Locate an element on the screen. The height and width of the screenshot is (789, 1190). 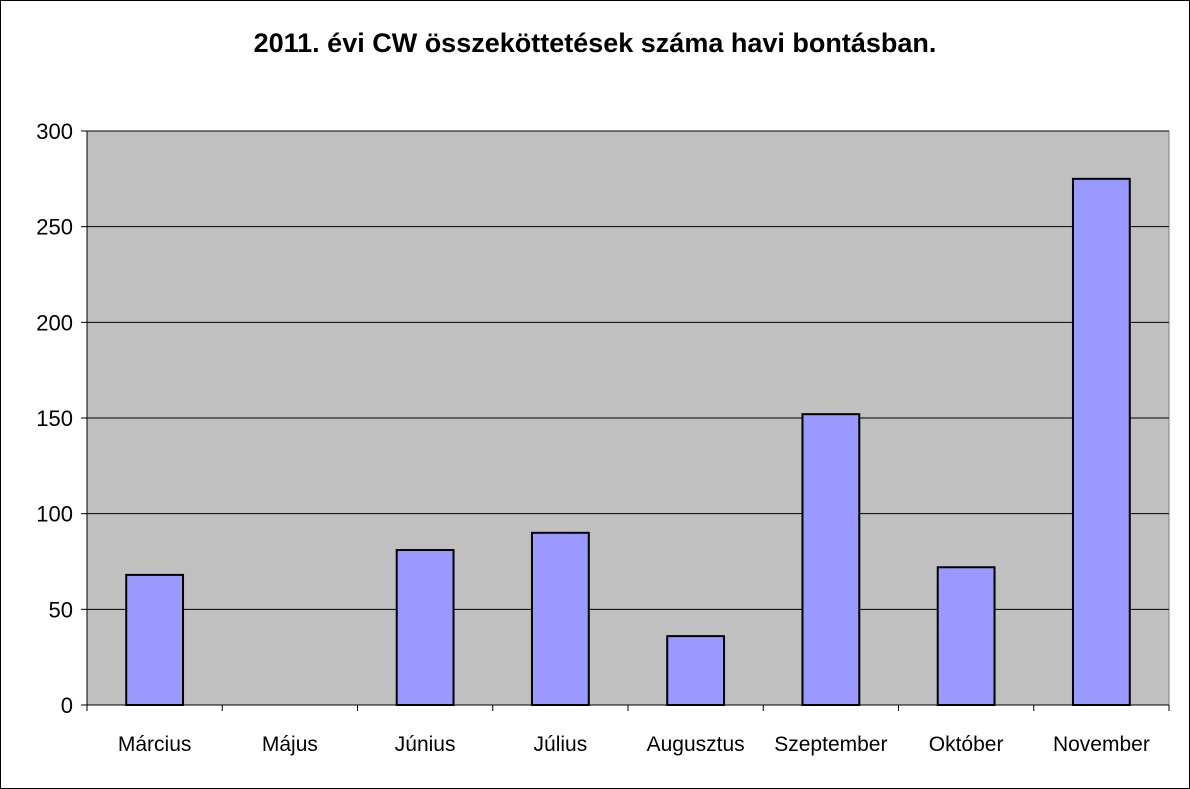
x-category-label: Március is located at coordinates (155, 744).